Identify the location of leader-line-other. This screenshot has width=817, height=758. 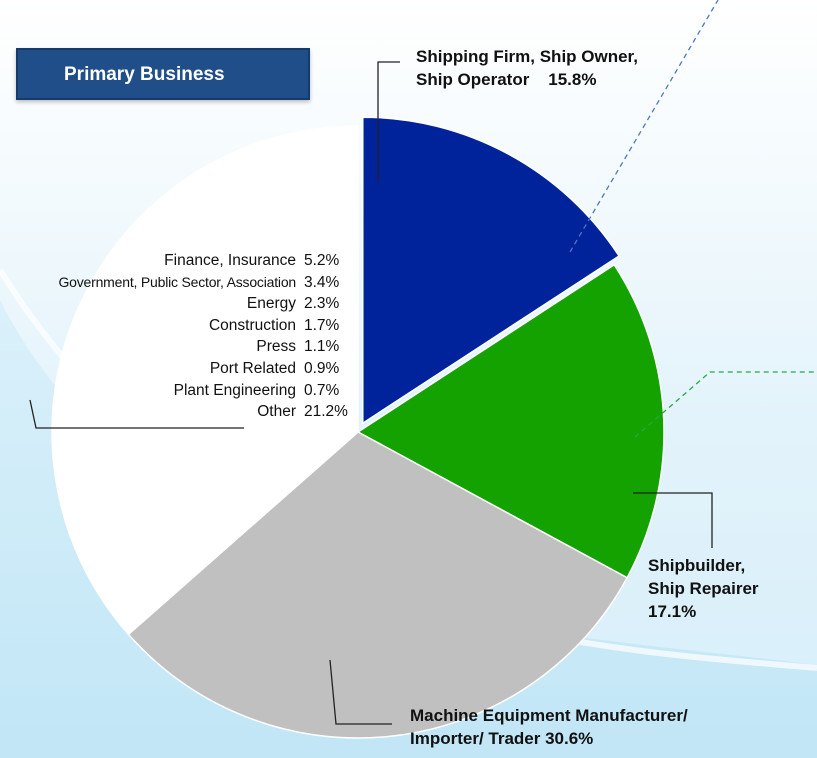
(136, 414).